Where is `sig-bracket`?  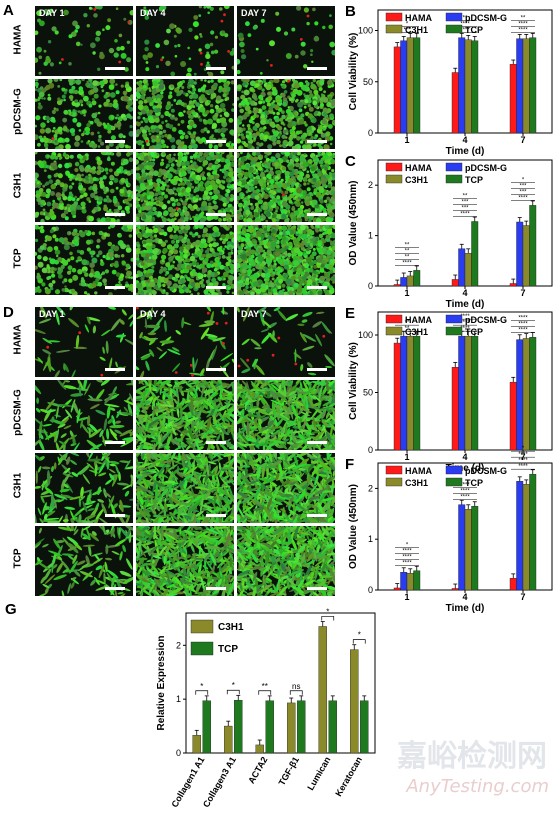 sig-bracket is located at coordinates (328, 618).